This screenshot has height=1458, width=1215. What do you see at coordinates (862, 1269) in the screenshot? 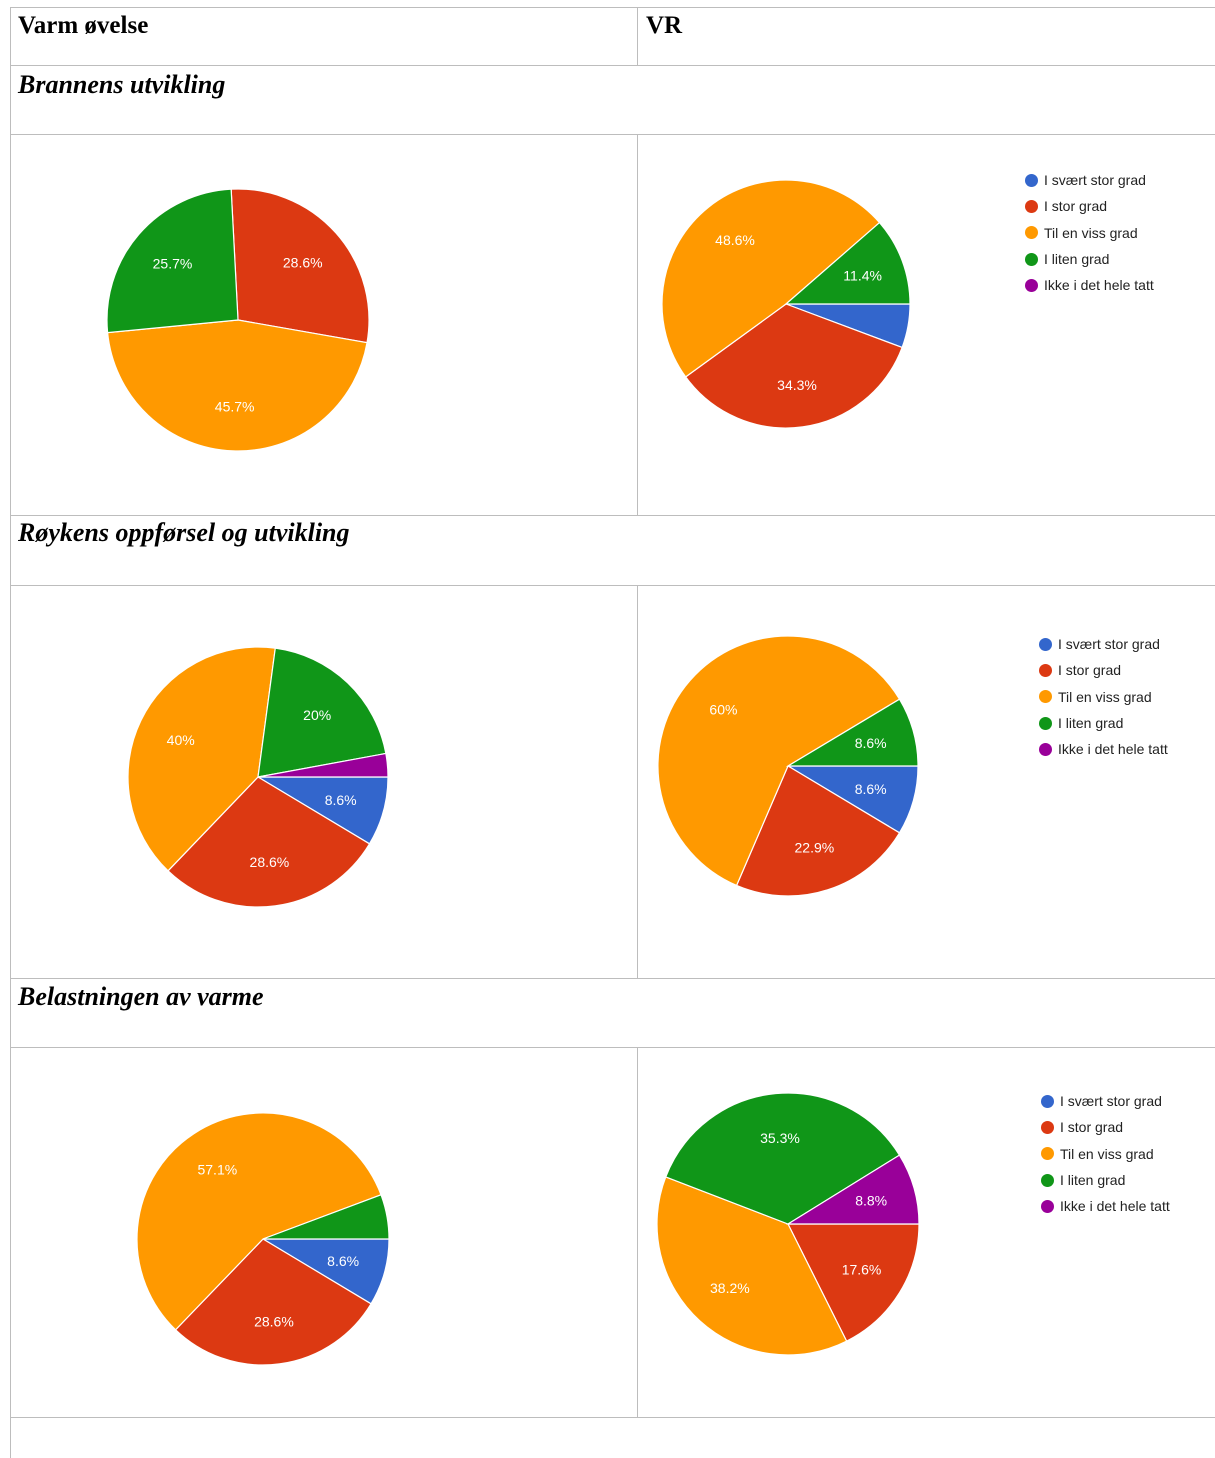
I see `pie-slice-label: 17.6%` at bounding box center [862, 1269].